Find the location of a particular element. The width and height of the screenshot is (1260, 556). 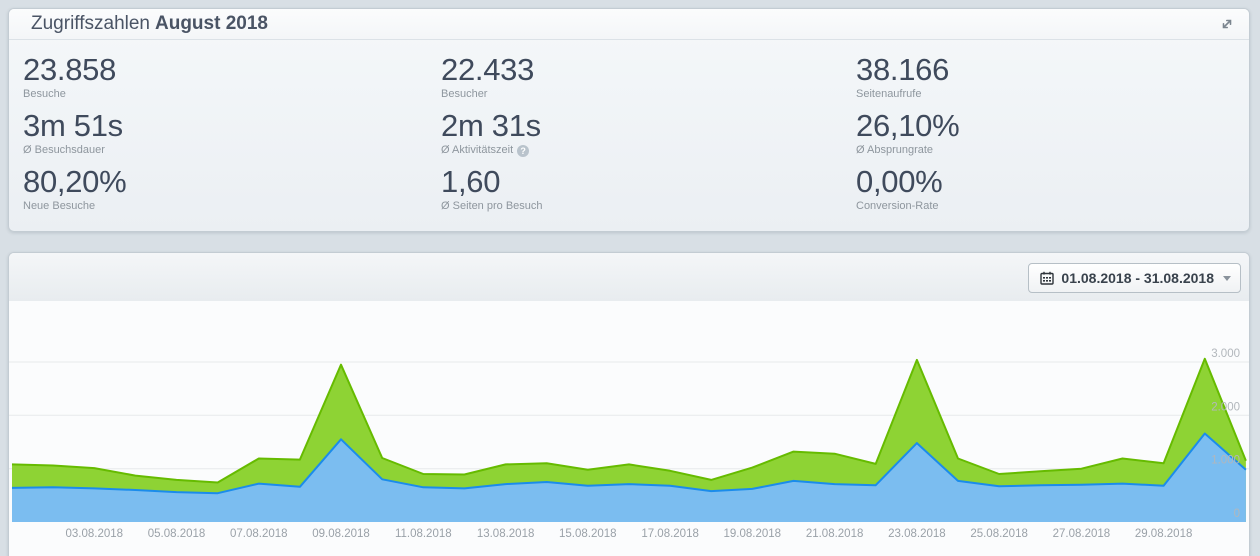

stat-label: Ø Absprungrate is located at coordinates (895, 150).